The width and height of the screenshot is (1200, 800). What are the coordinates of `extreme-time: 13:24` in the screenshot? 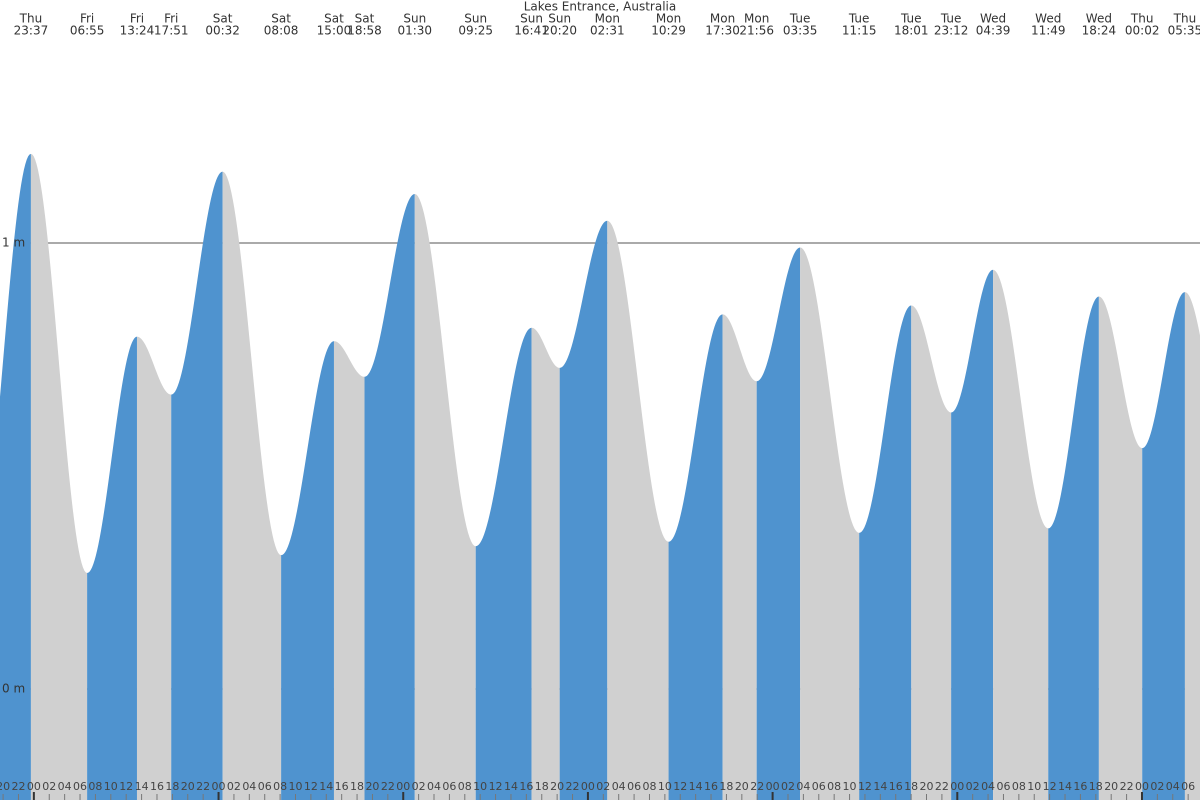 It's located at (137, 31).